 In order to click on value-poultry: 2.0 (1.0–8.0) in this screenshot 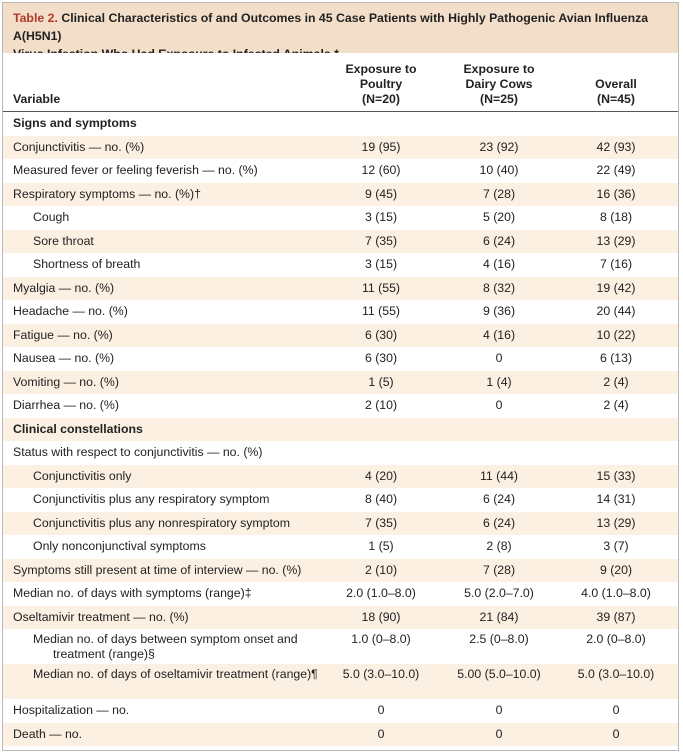, I will do `click(381, 593)`.